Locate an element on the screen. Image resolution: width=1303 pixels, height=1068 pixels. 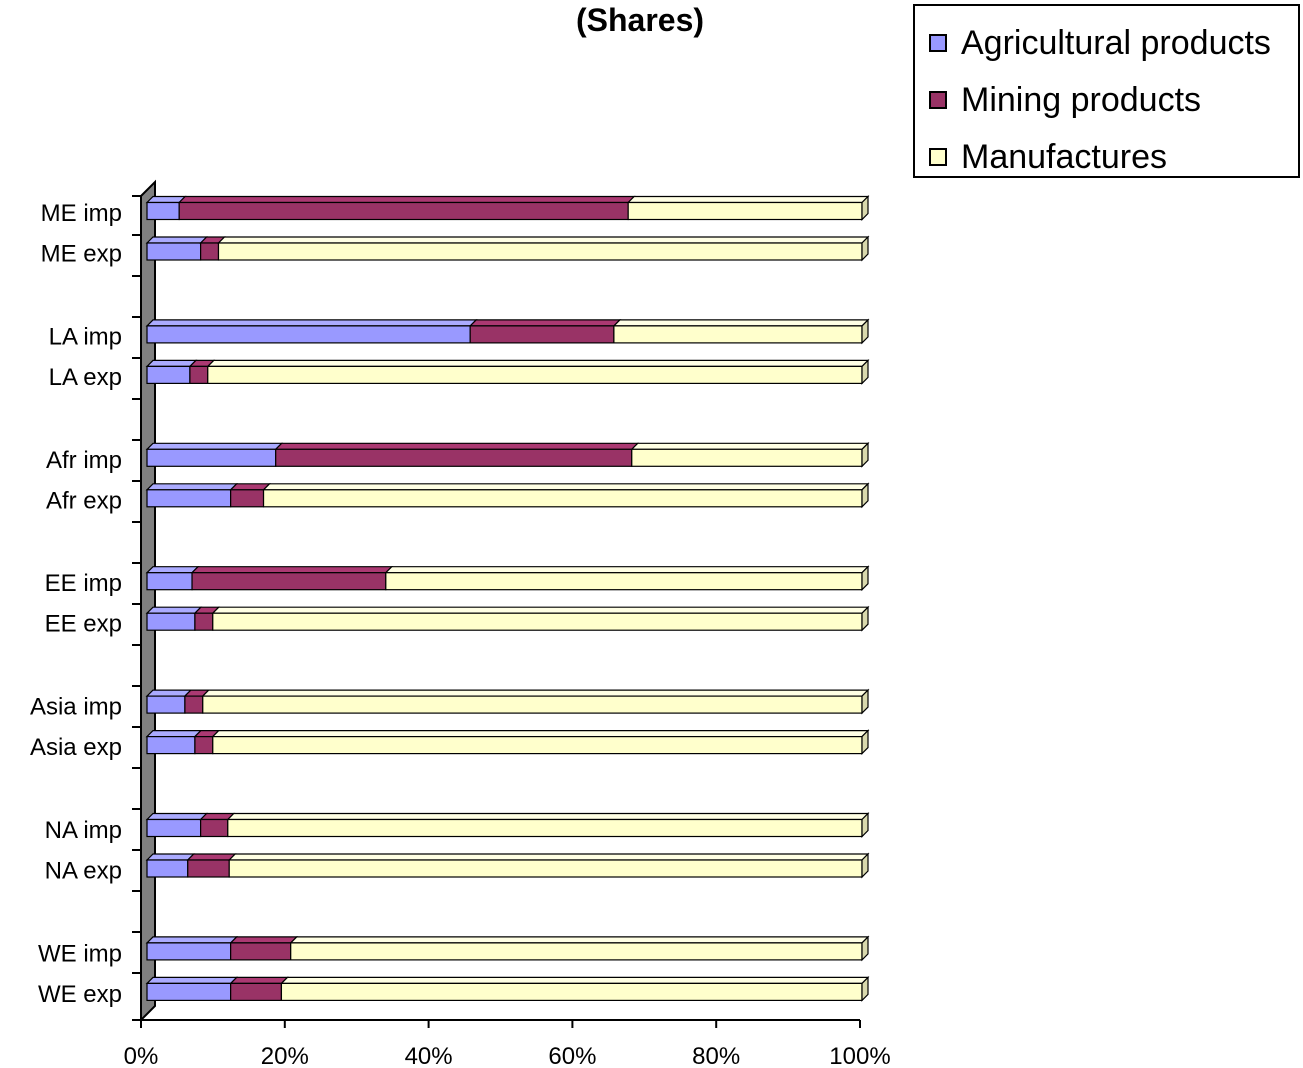
legend-label-agricultural: Agricultural products is located at coordinates (1116, 42).